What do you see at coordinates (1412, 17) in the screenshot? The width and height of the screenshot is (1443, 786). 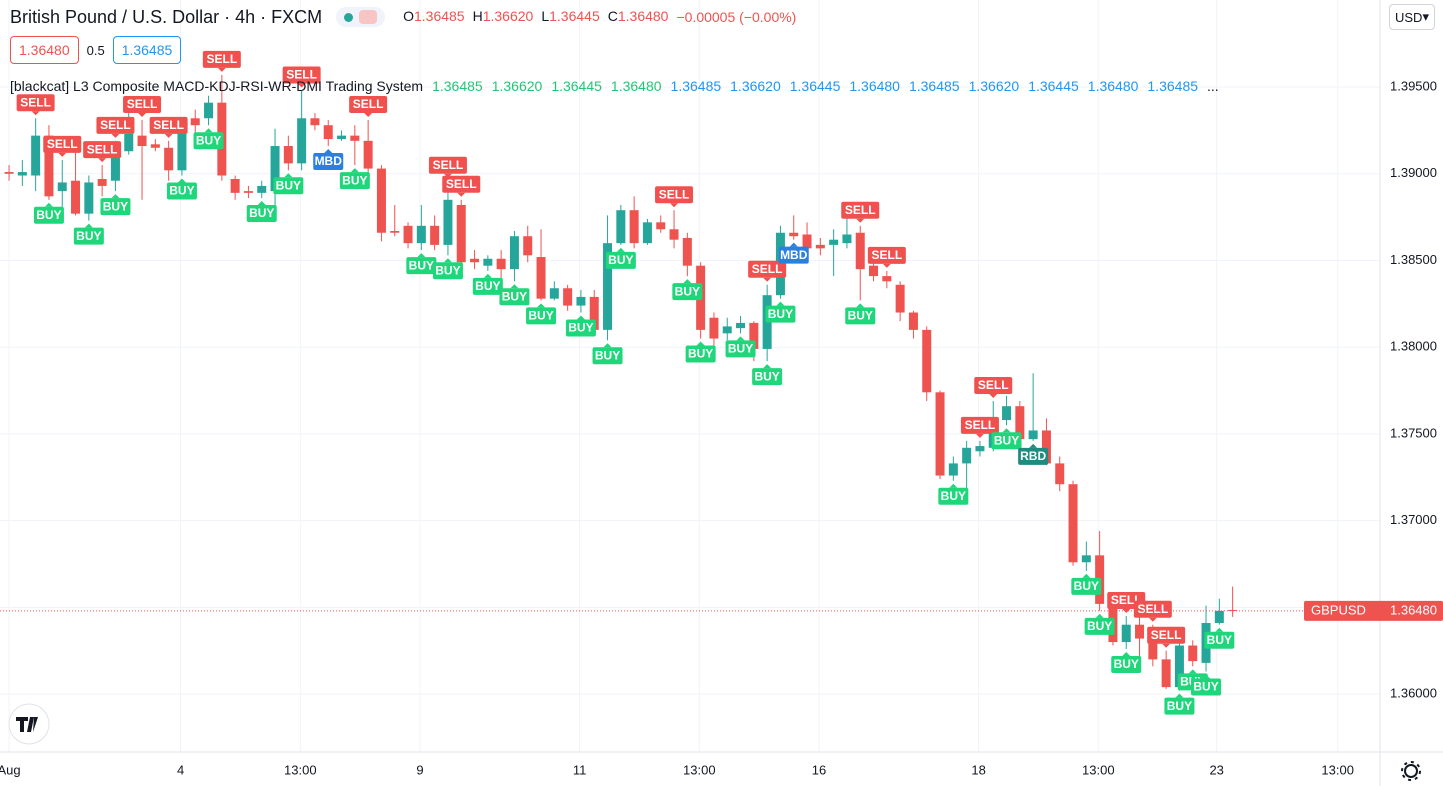 I see `currency-button: USD ▾` at bounding box center [1412, 17].